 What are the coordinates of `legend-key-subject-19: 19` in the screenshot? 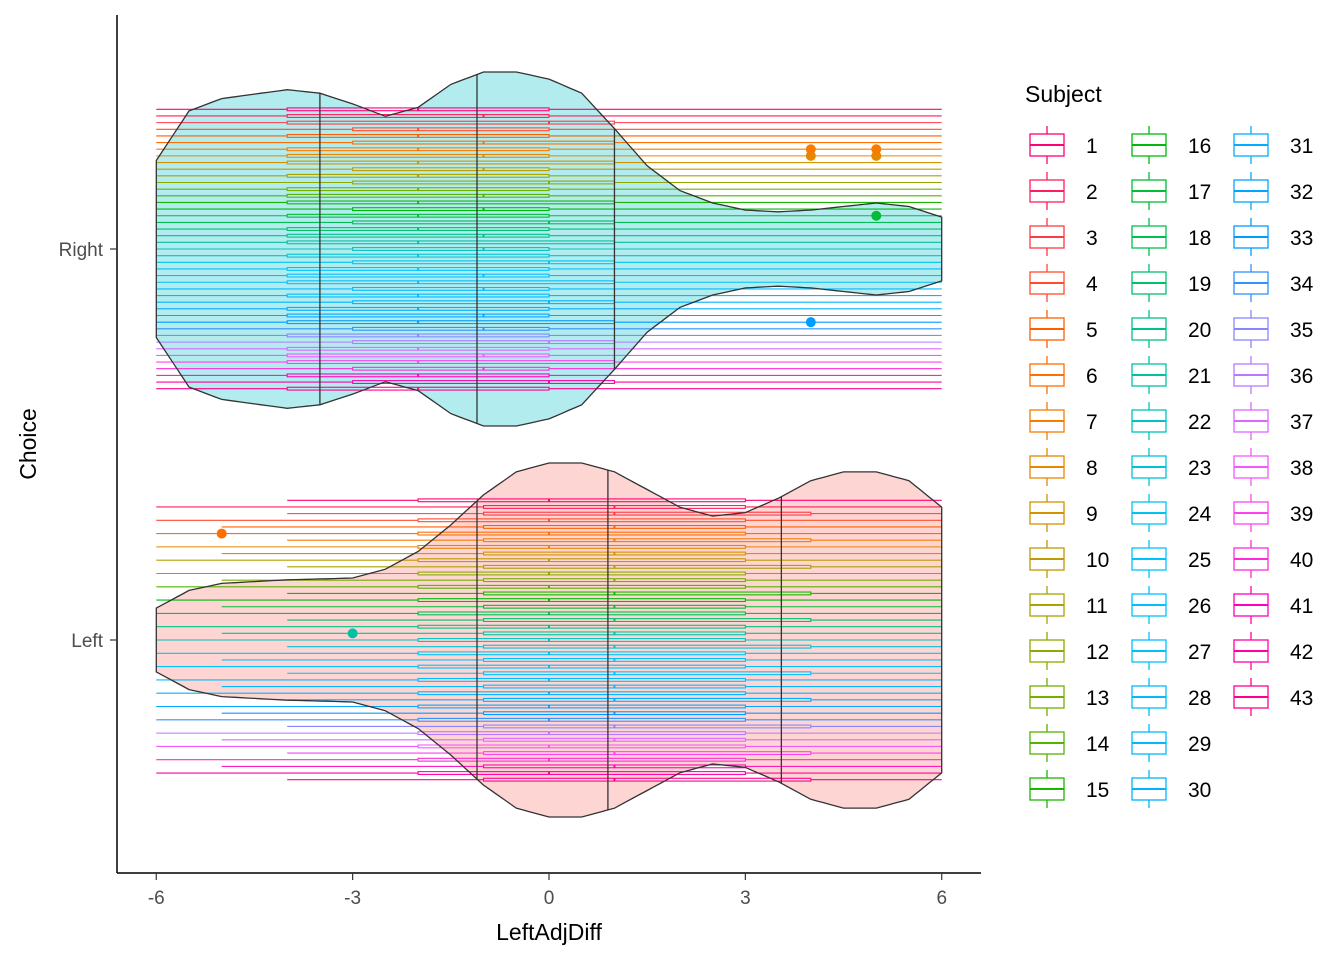 It's located at (1171, 283).